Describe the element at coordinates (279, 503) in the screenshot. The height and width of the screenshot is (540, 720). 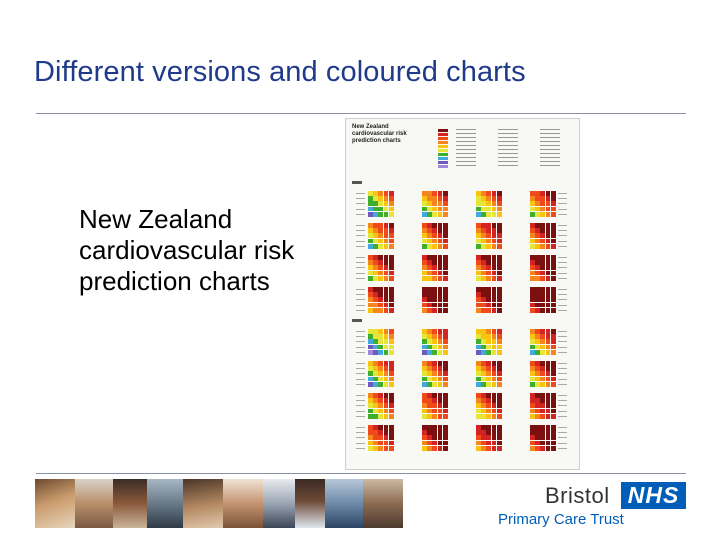
I see `photo-staff` at that location.